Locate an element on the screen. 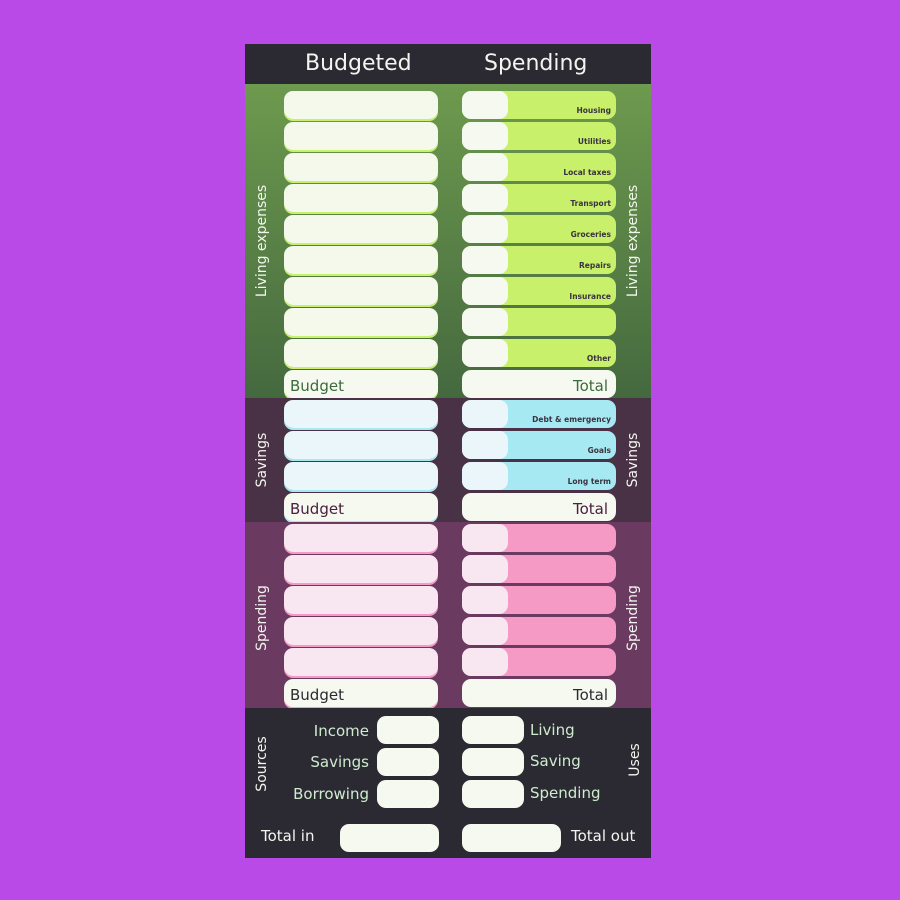  spending-use-label: Spending is located at coordinates (565, 793).